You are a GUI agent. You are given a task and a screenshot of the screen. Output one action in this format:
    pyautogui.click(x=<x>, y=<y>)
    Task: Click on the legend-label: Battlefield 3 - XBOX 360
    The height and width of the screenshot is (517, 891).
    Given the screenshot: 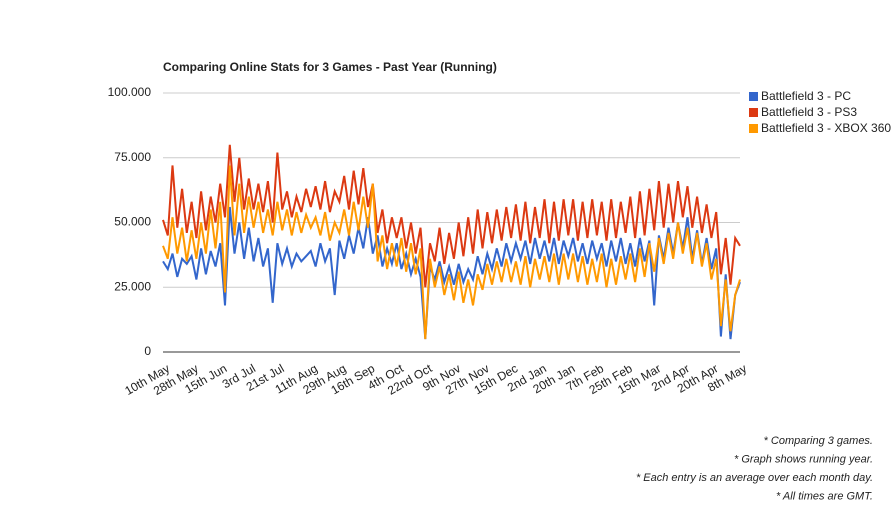 What is the action you would take?
    pyautogui.click(x=826, y=128)
    